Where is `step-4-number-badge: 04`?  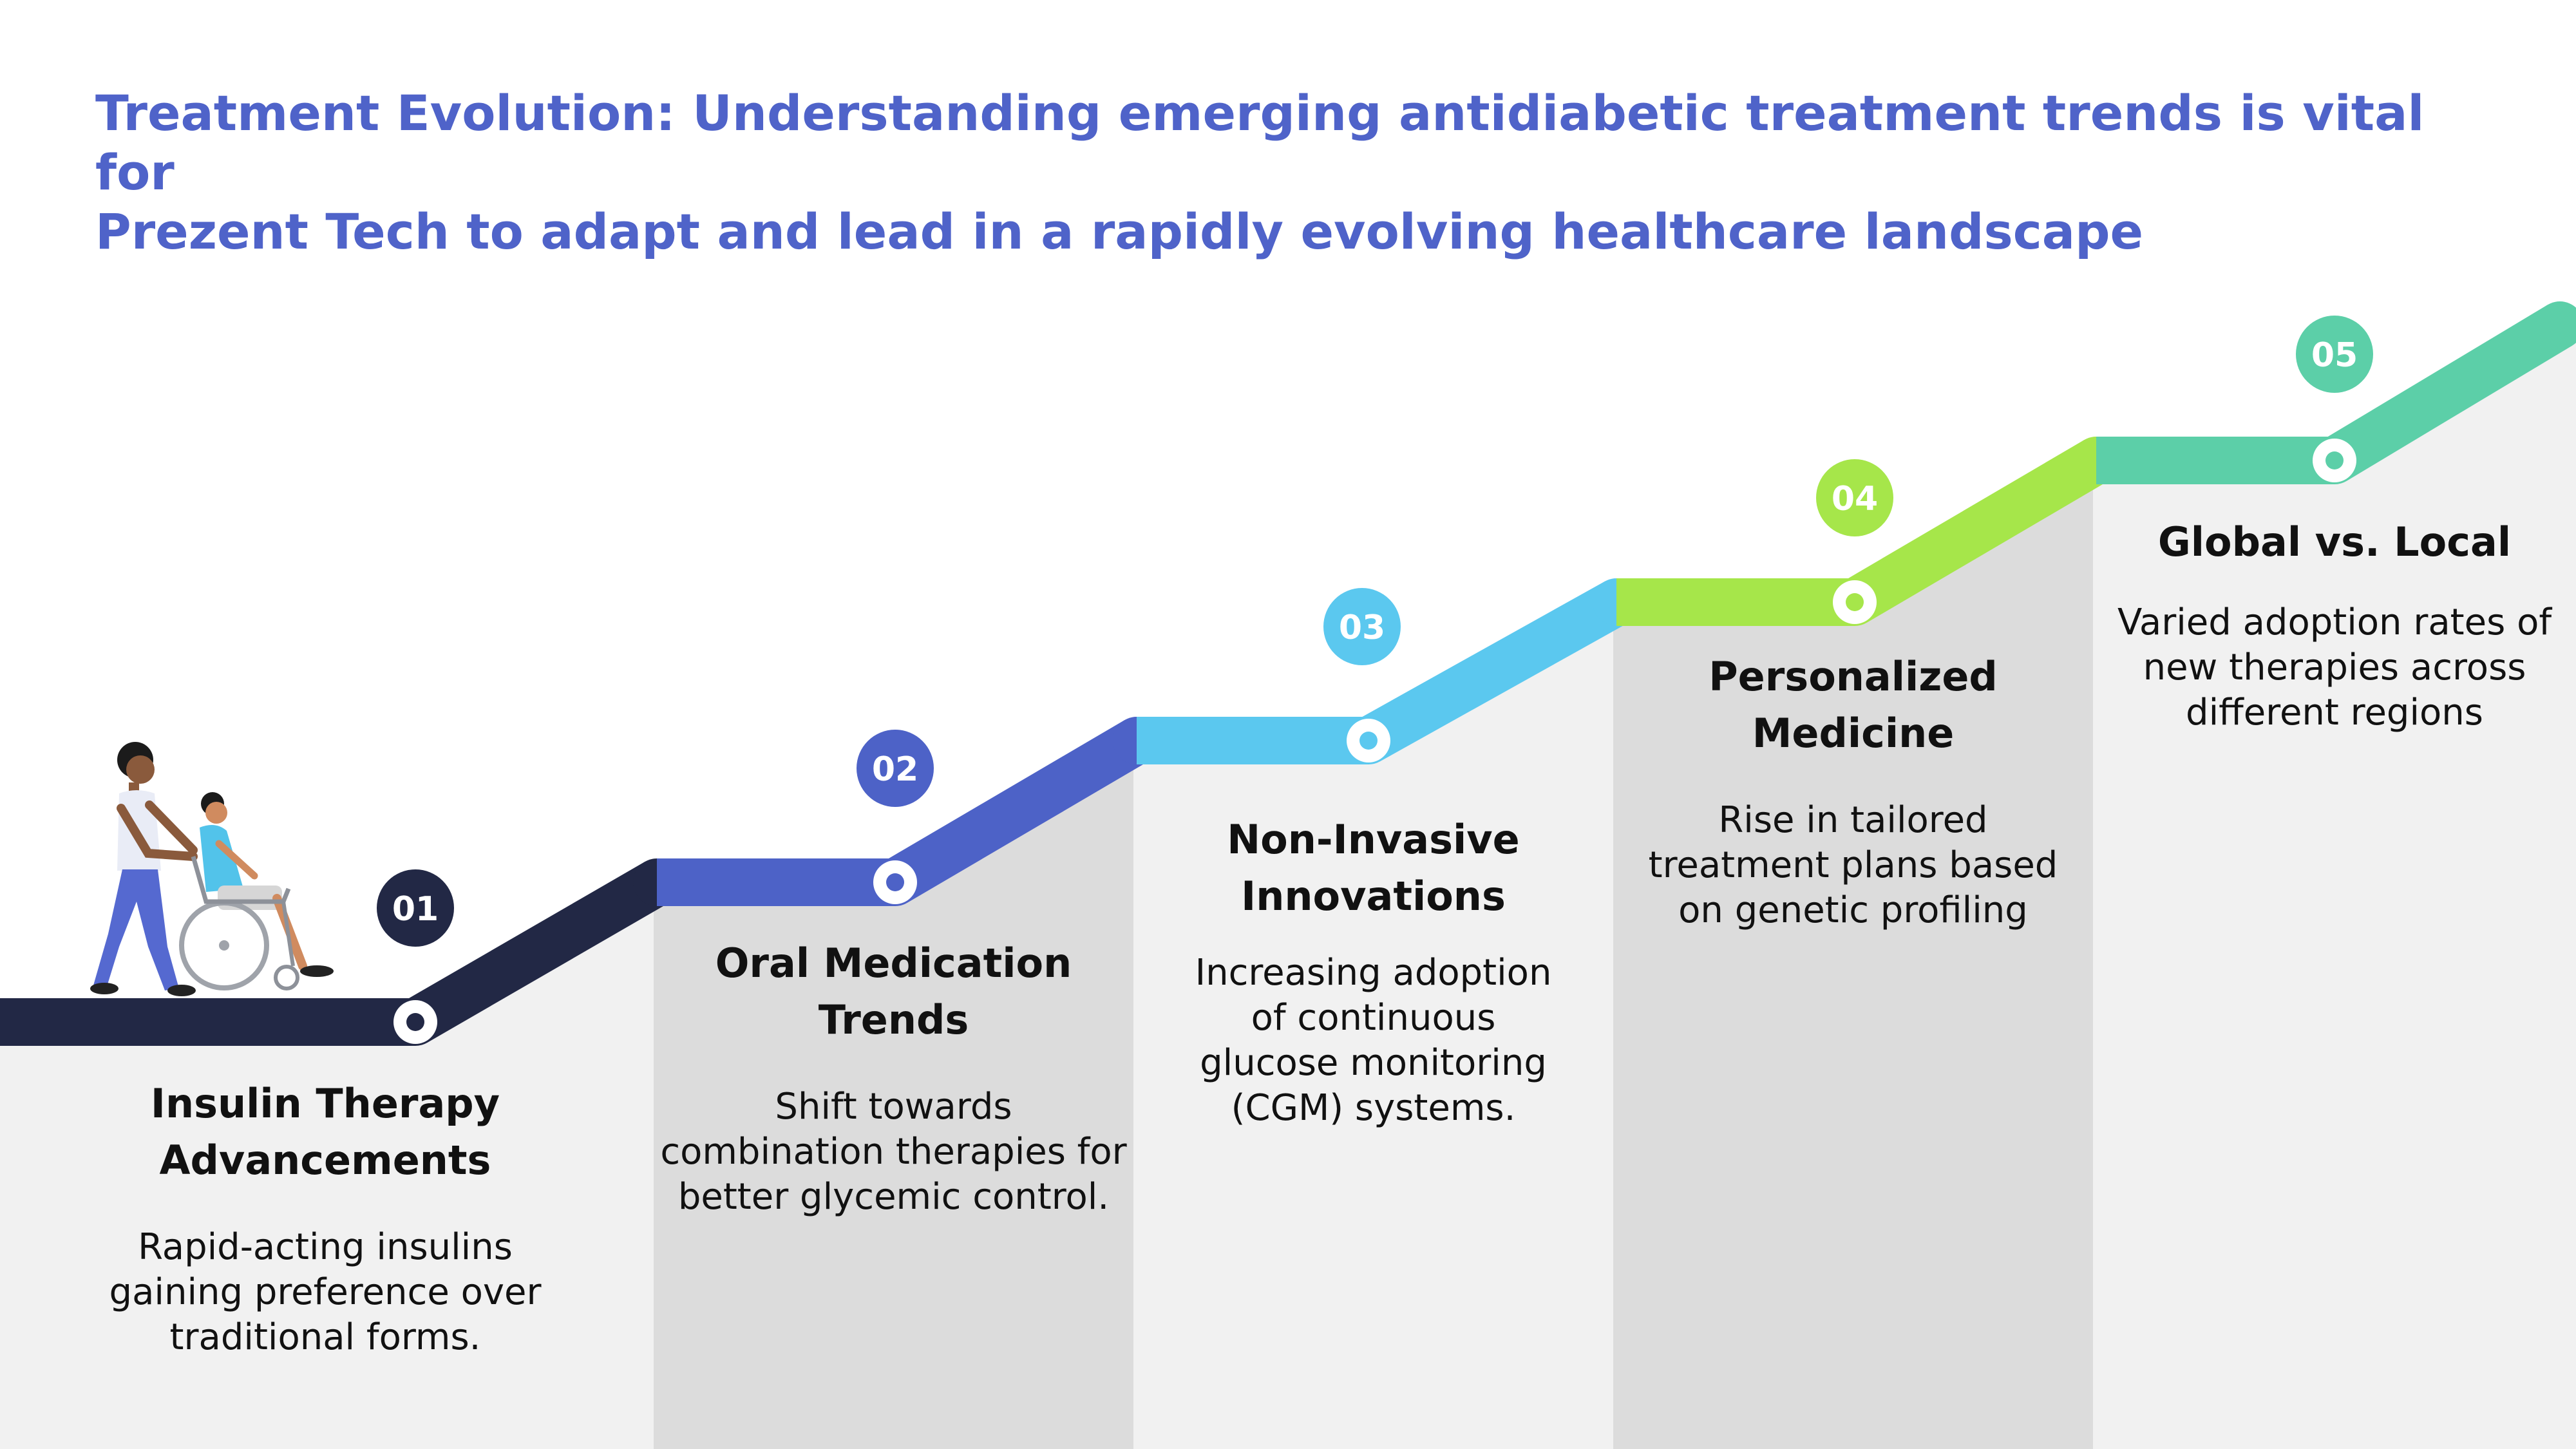
step-4-number-badge: 04 is located at coordinates (1855, 497).